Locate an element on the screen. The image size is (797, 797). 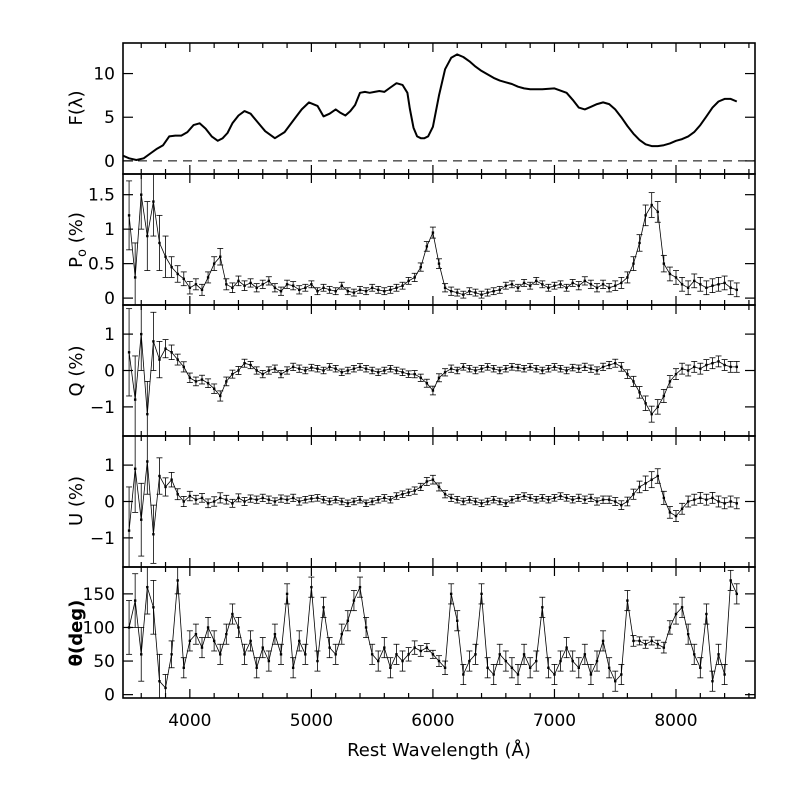
panel-flux-ylabel: F(λ) is located at coordinates (76, 107).